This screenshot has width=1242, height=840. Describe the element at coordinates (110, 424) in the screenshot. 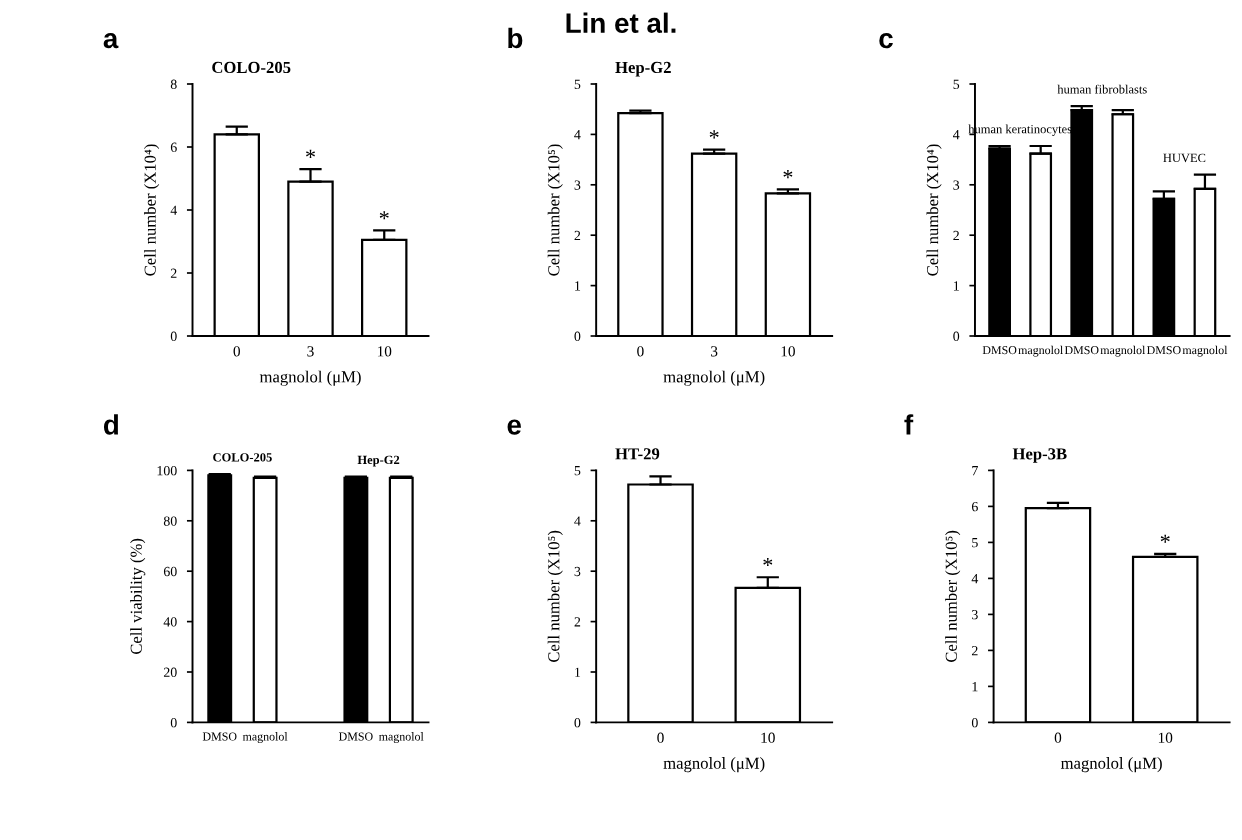

I see `chart-title: d` at that location.